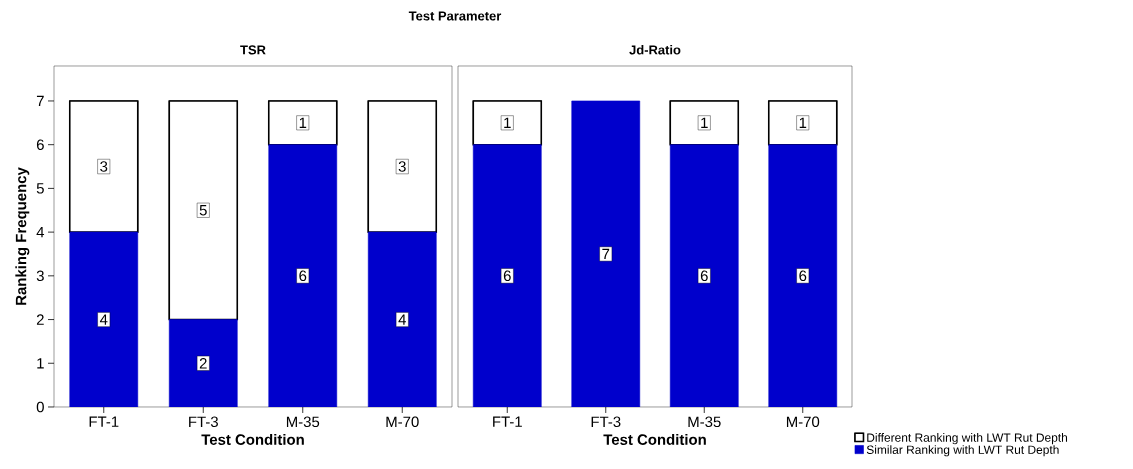  What do you see at coordinates (40, 101) in the screenshot?
I see `y-tick-label: 7` at bounding box center [40, 101].